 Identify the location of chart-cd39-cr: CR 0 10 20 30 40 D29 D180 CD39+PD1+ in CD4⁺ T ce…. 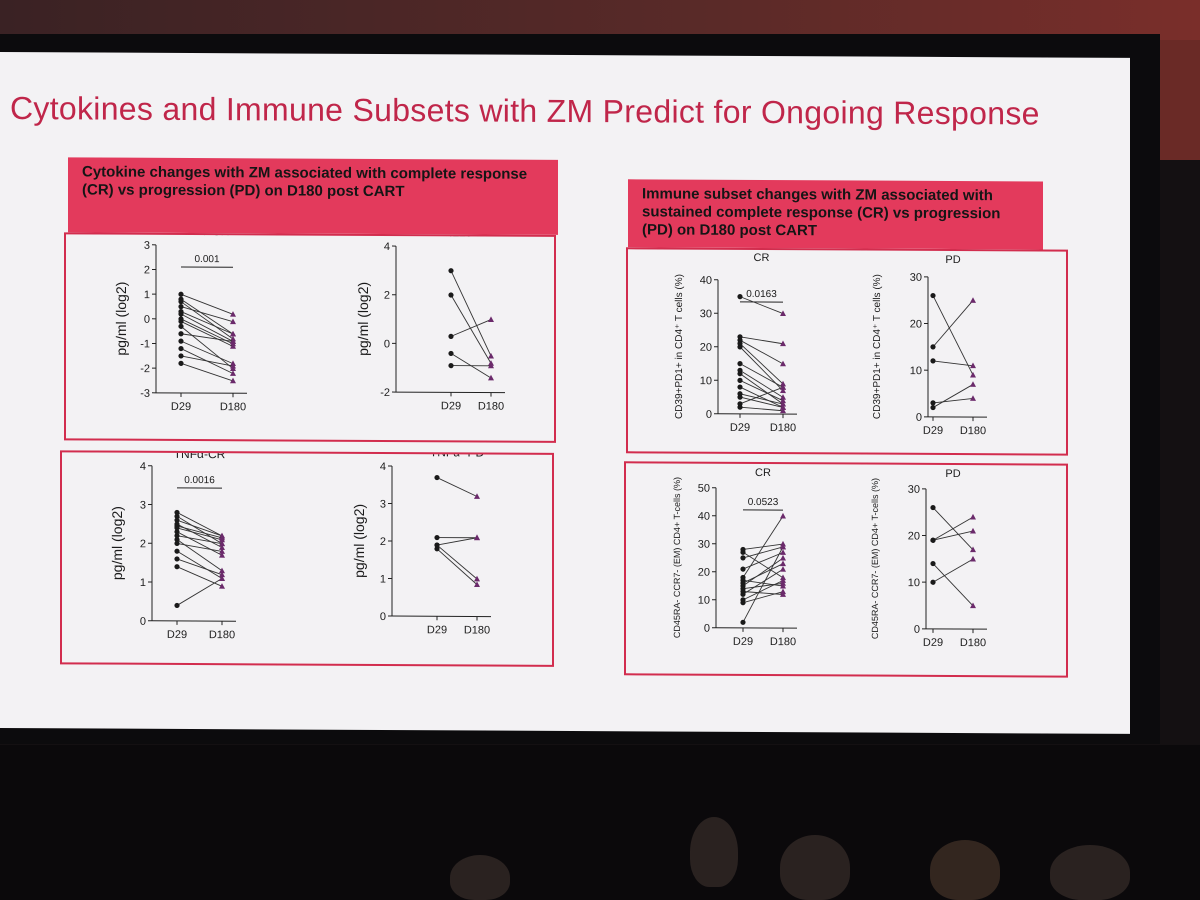
(735, 343).